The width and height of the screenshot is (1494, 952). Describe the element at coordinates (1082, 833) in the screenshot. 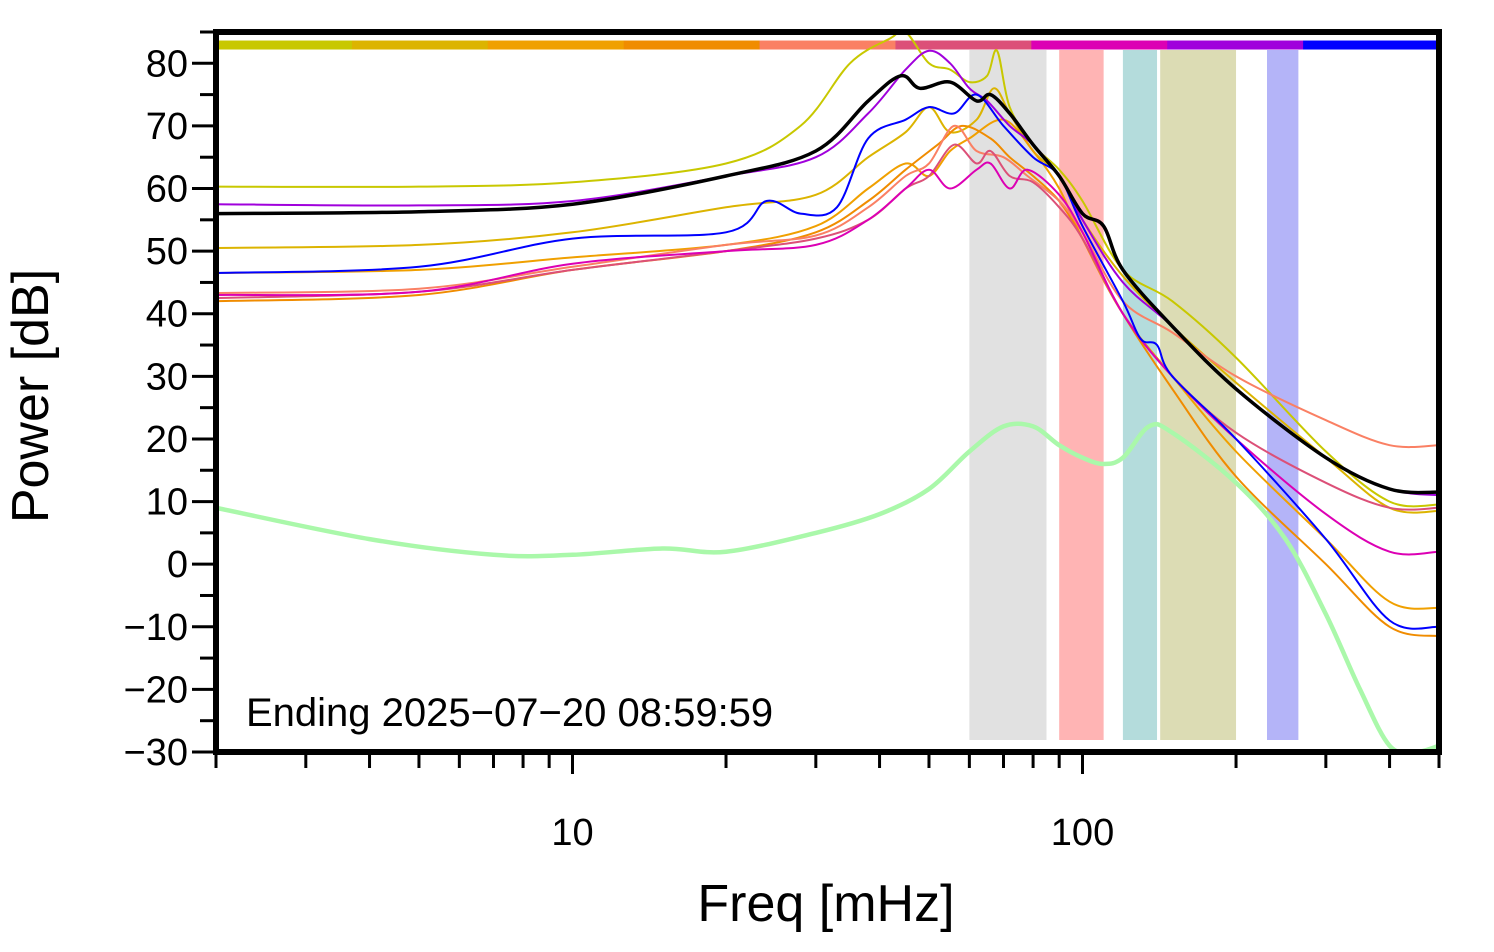

I see `x-tick-label: 100` at that location.